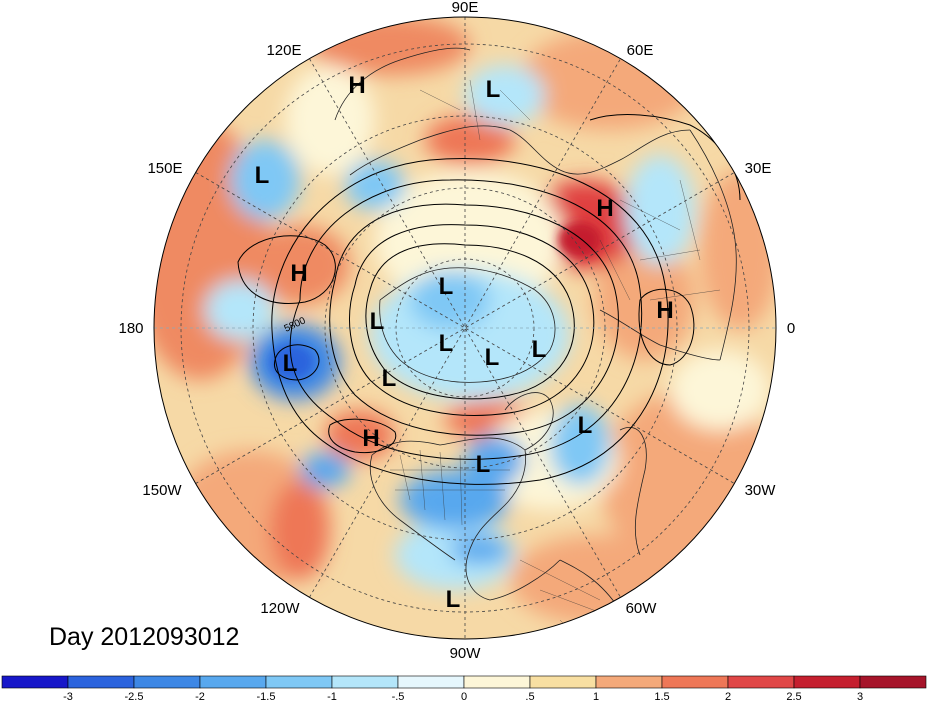 The height and width of the screenshot is (702, 928). What do you see at coordinates (300, 530) in the screenshot?
I see `hot-core` at bounding box center [300, 530].